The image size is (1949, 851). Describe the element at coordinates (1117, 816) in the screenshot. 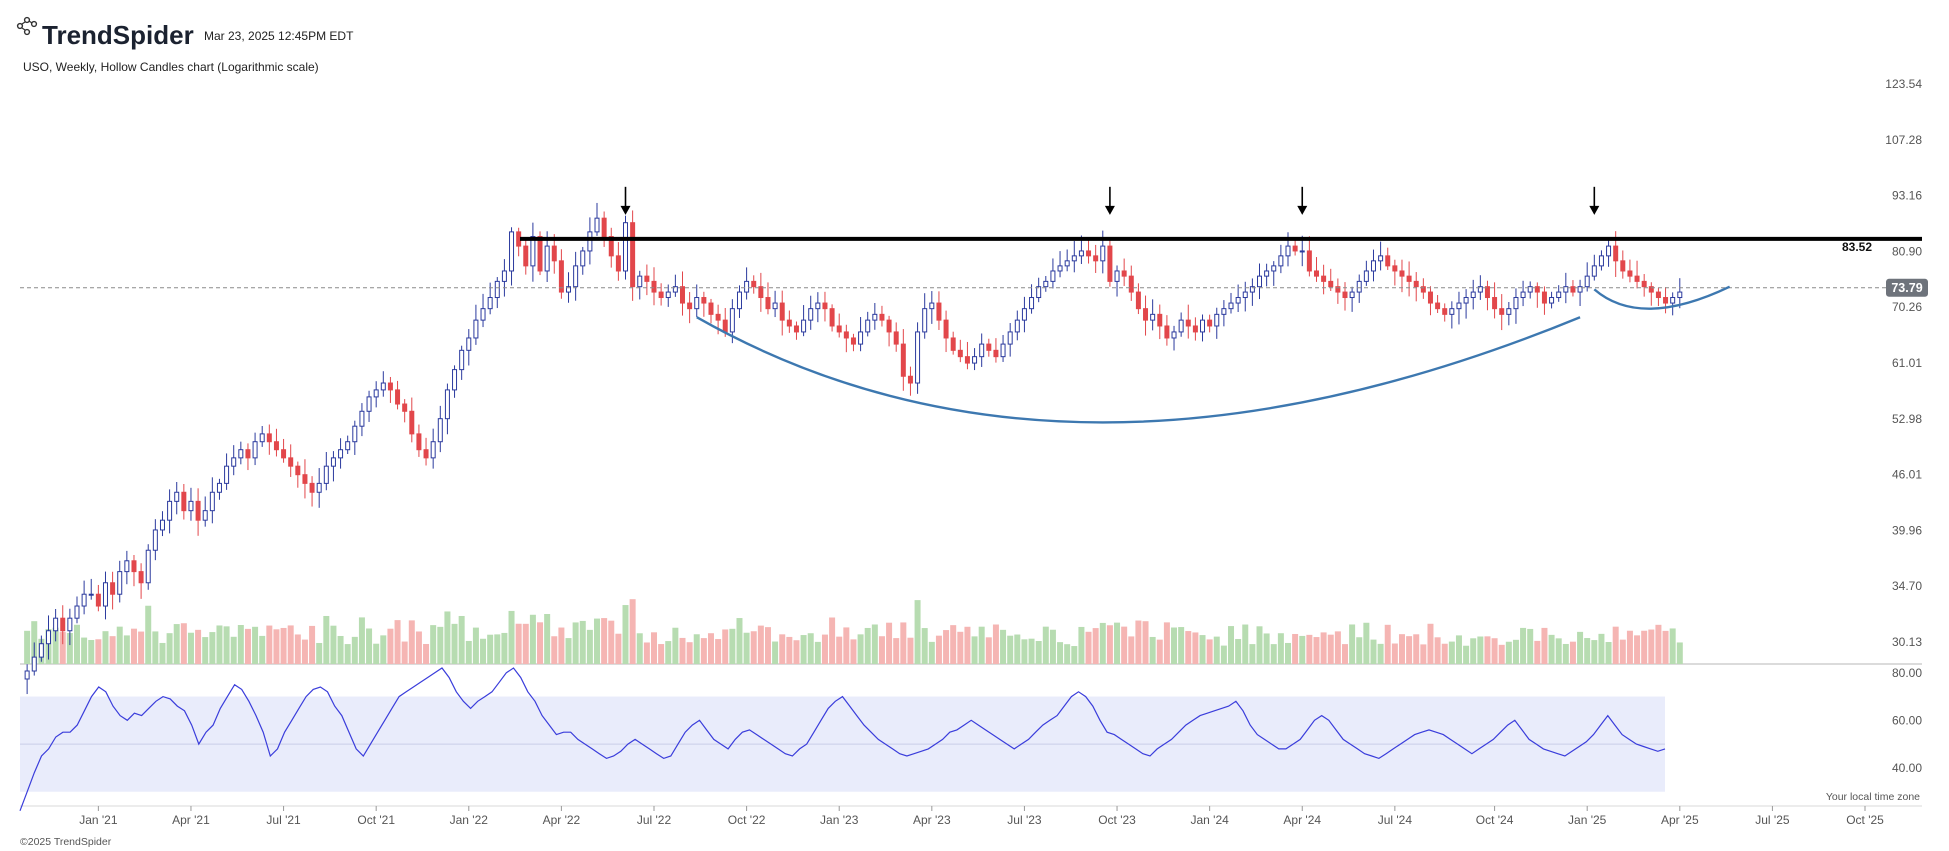

I see `x-tick: Oct '23` at that location.